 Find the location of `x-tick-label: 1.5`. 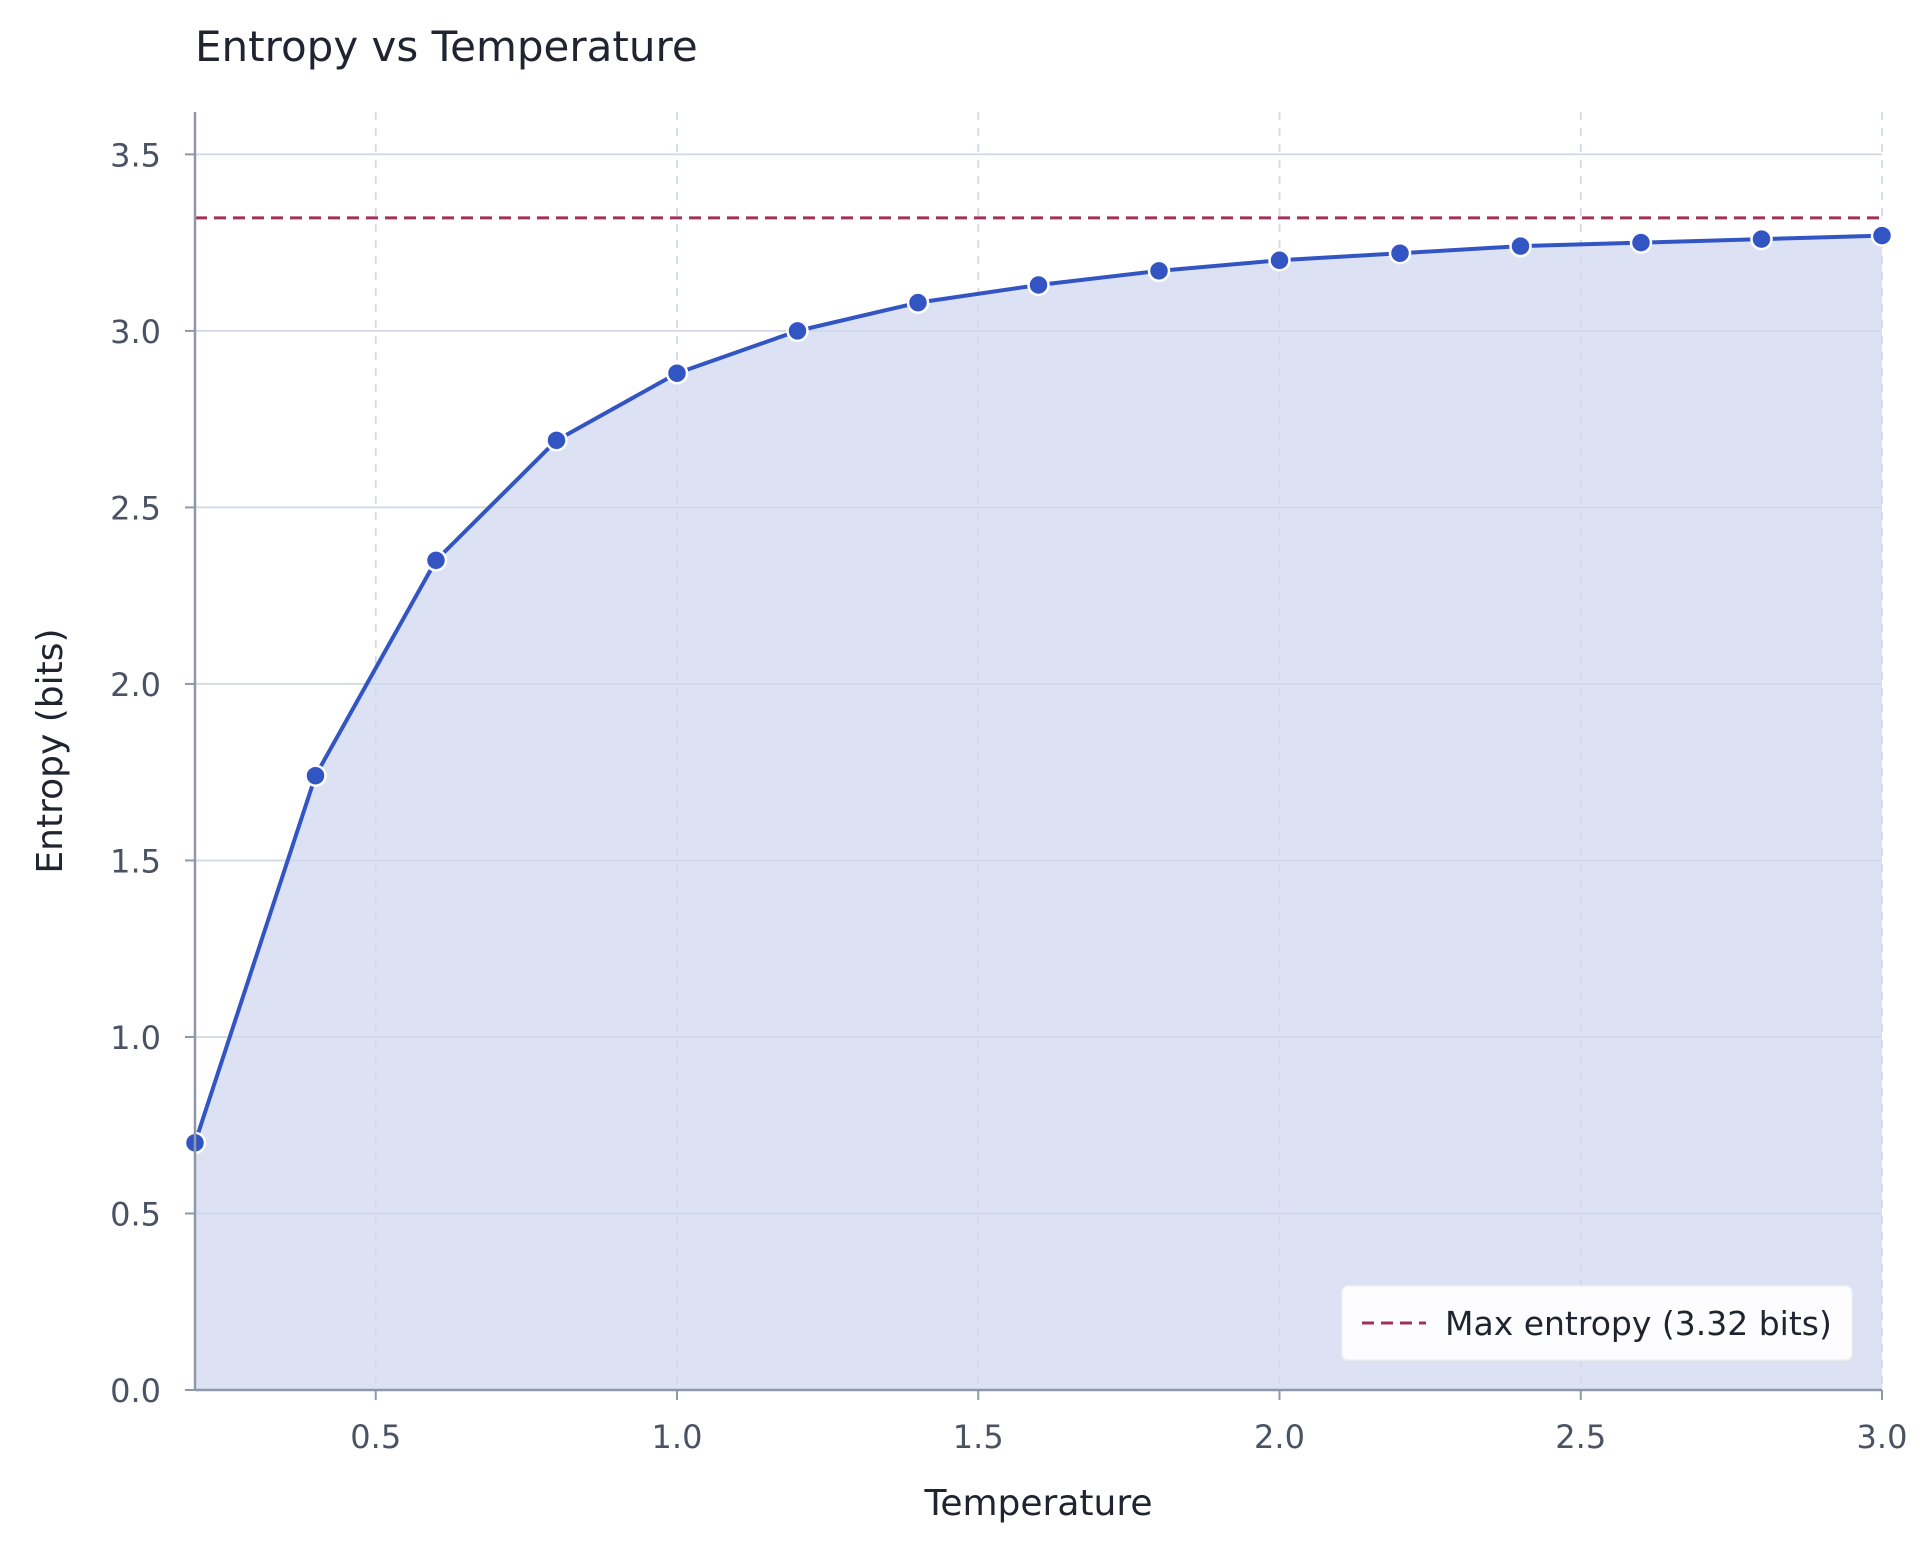

x-tick-label: 1.5 is located at coordinates (978, 1437).